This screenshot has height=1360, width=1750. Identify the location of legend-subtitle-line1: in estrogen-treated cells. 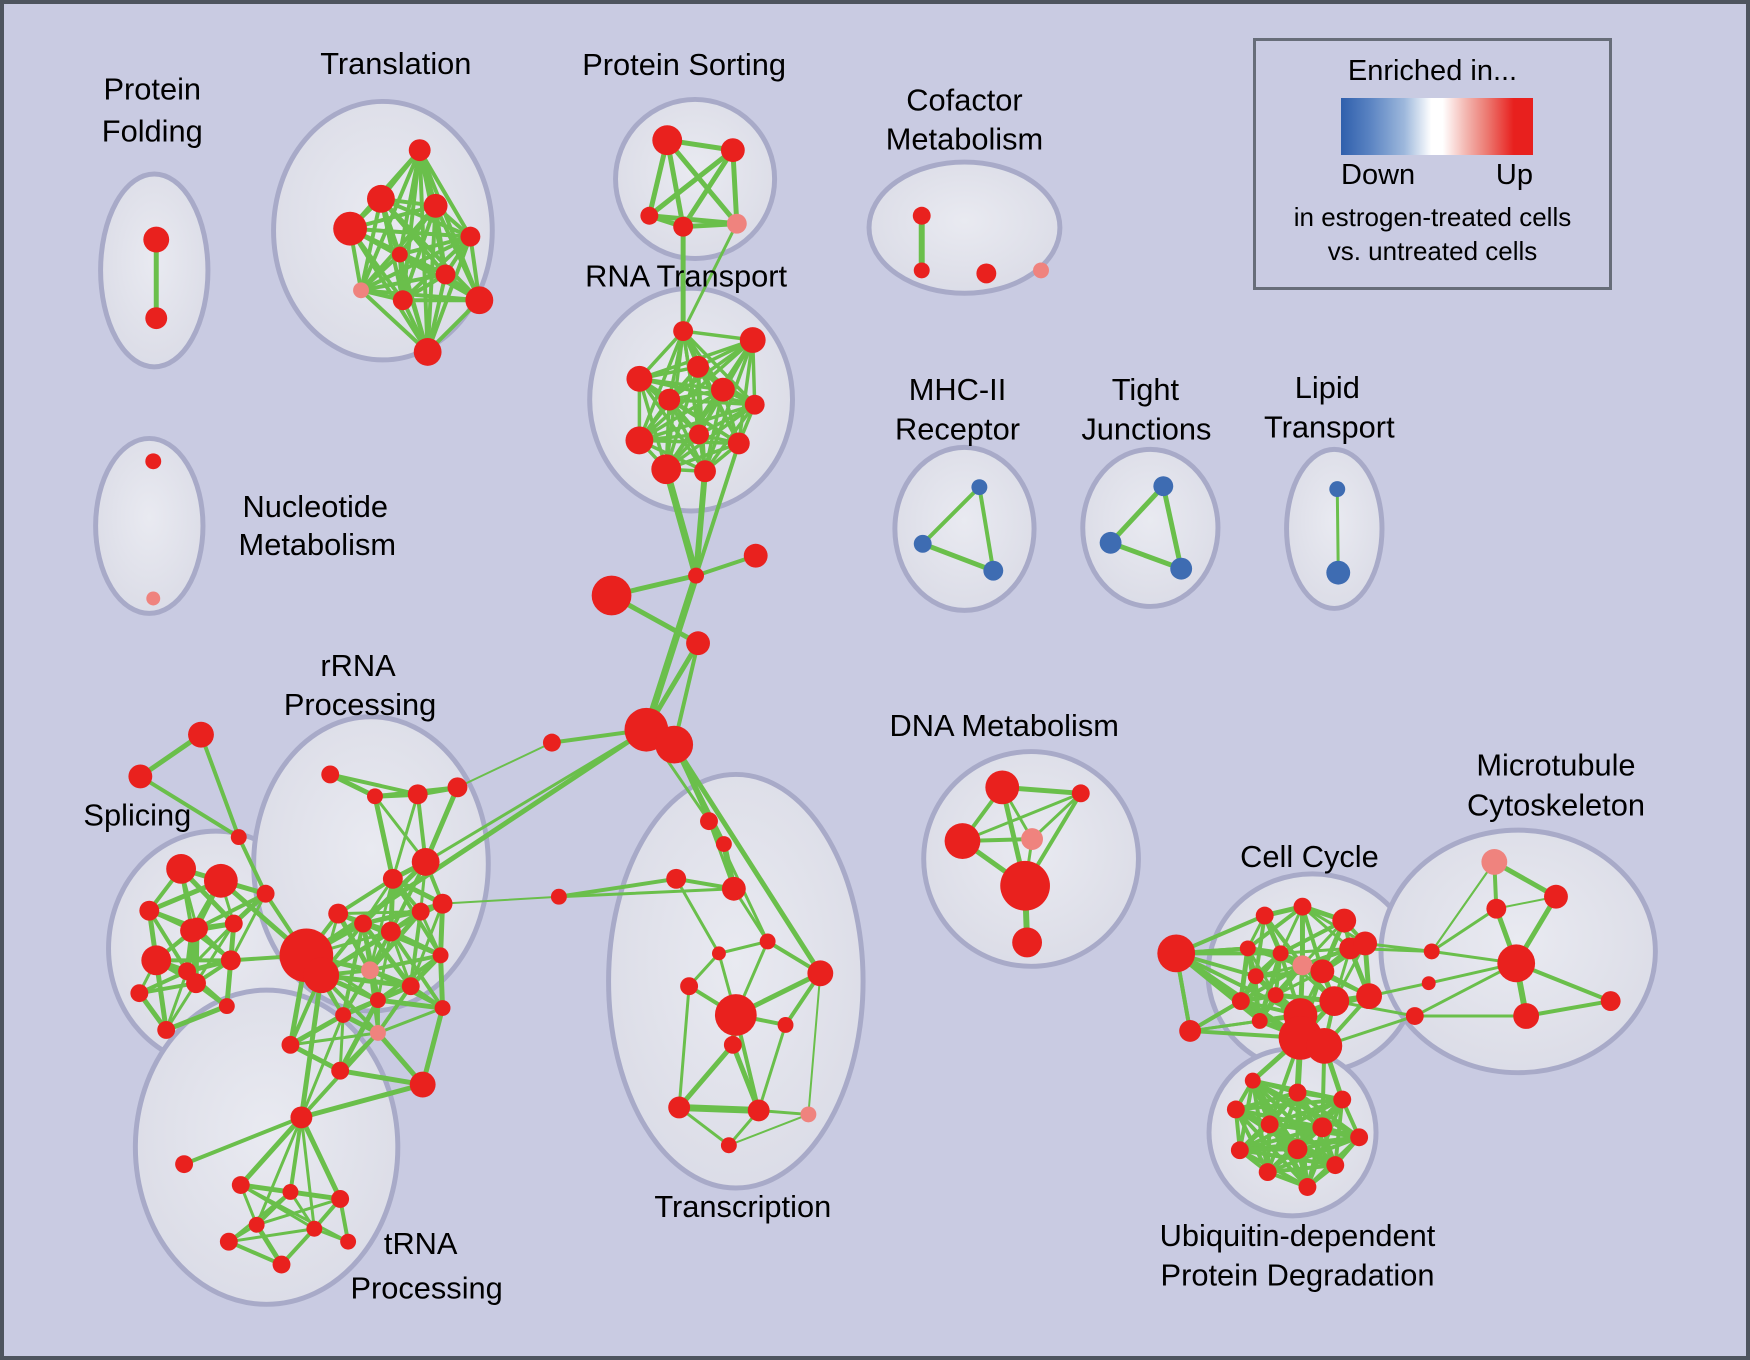
(1432, 217).